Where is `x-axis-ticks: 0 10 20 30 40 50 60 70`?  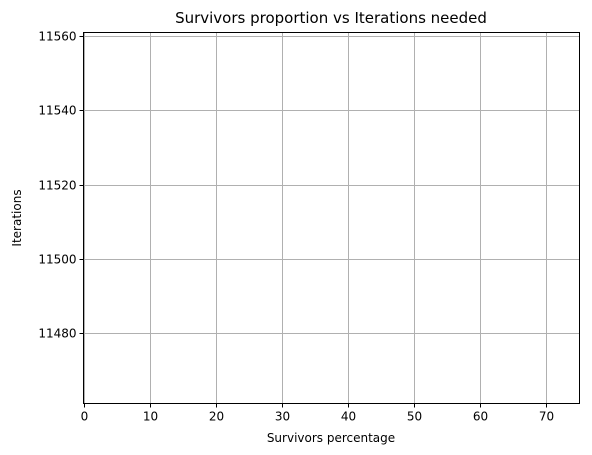 x-axis-ticks: 0 10 20 30 40 50 60 70 is located at coordinates (317, 413).